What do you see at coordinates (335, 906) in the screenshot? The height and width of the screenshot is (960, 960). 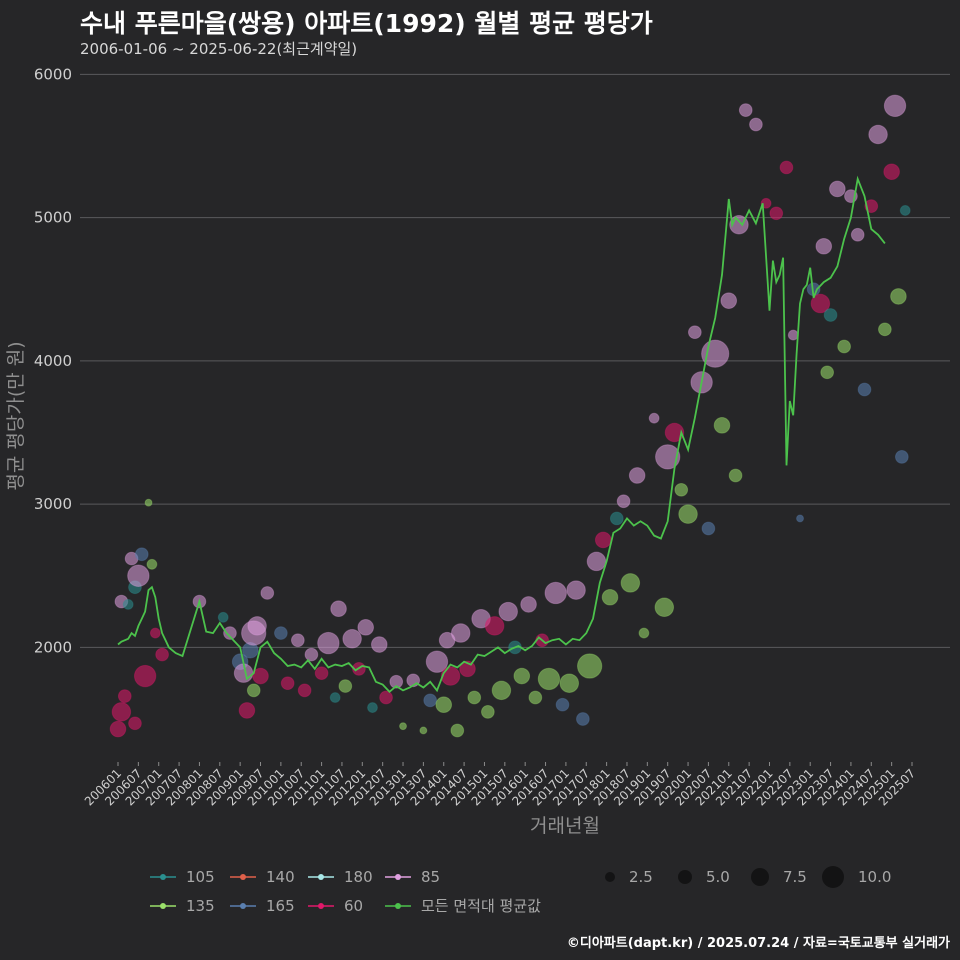 I see `legend-item: 60` at bounding box center [335, 906].